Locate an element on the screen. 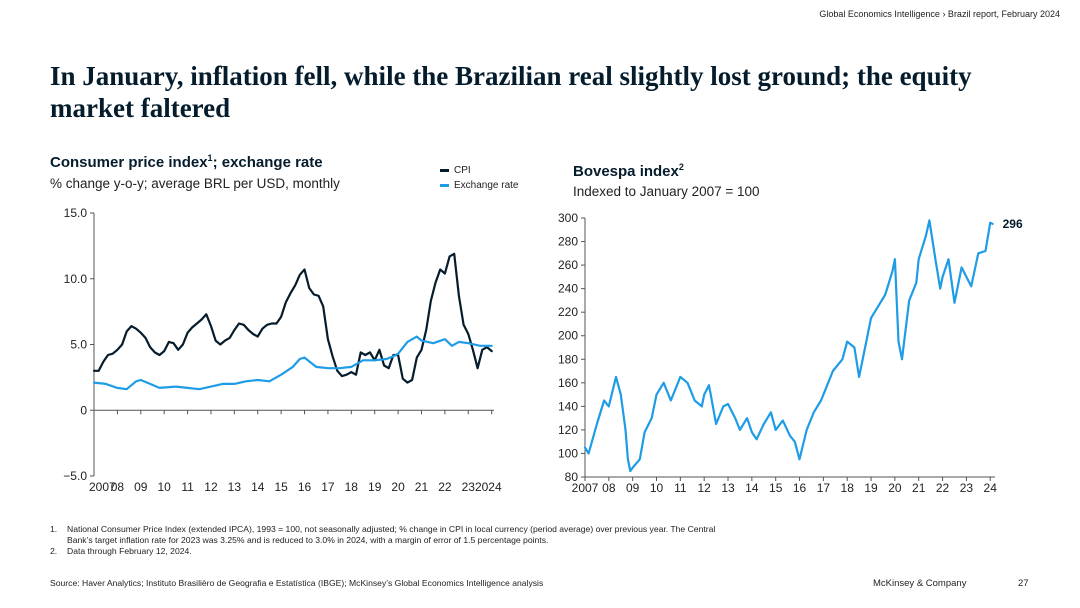  page-number: 27 is located at coordinates (1023, 583).